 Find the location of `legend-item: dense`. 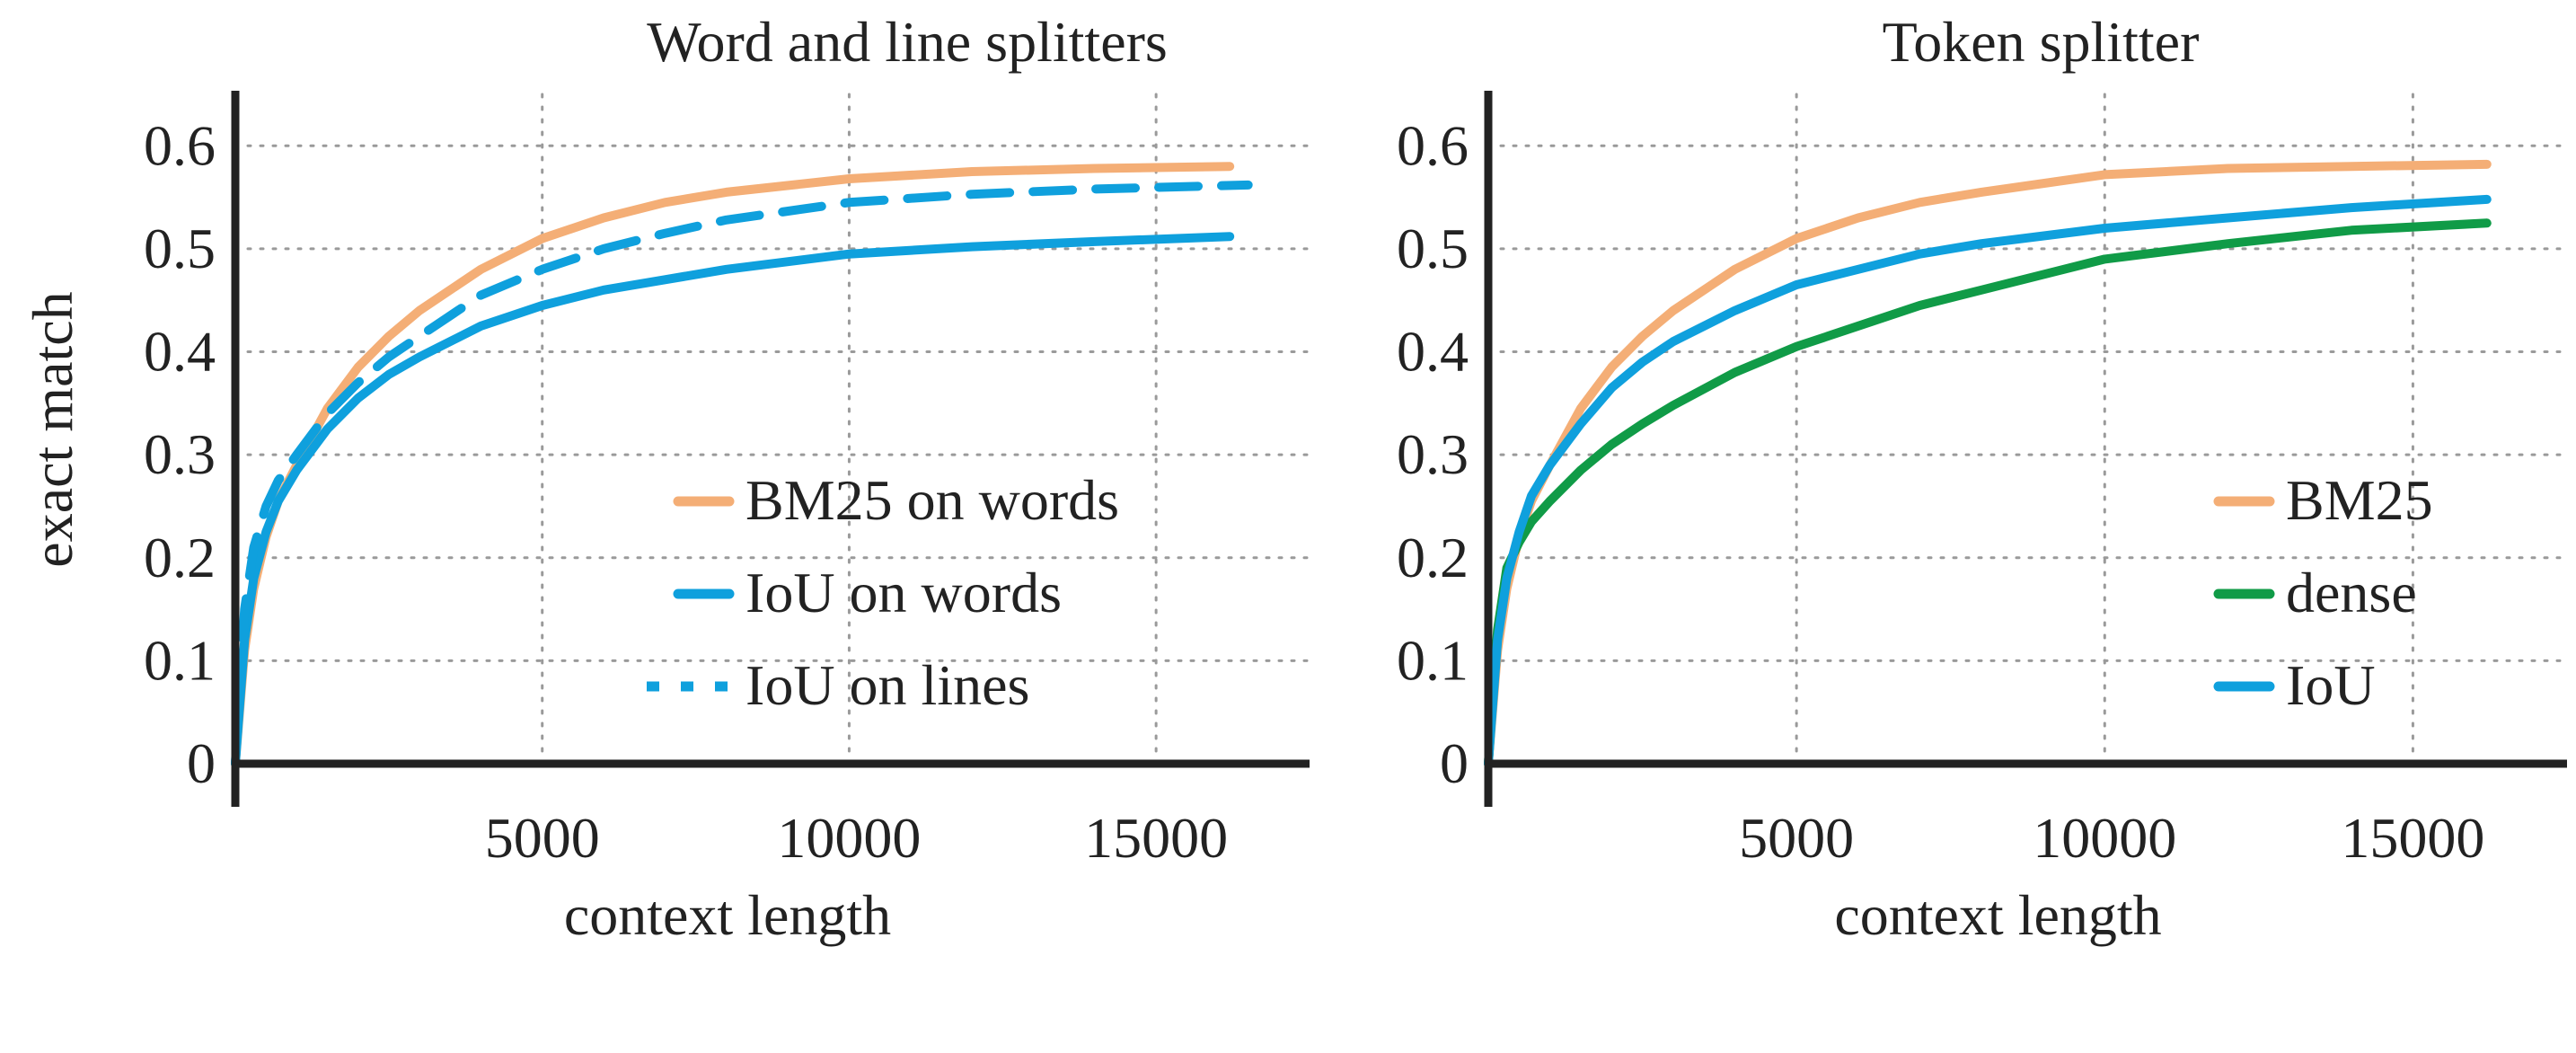

legend-item: dense is located at coordinates (2315, 592).